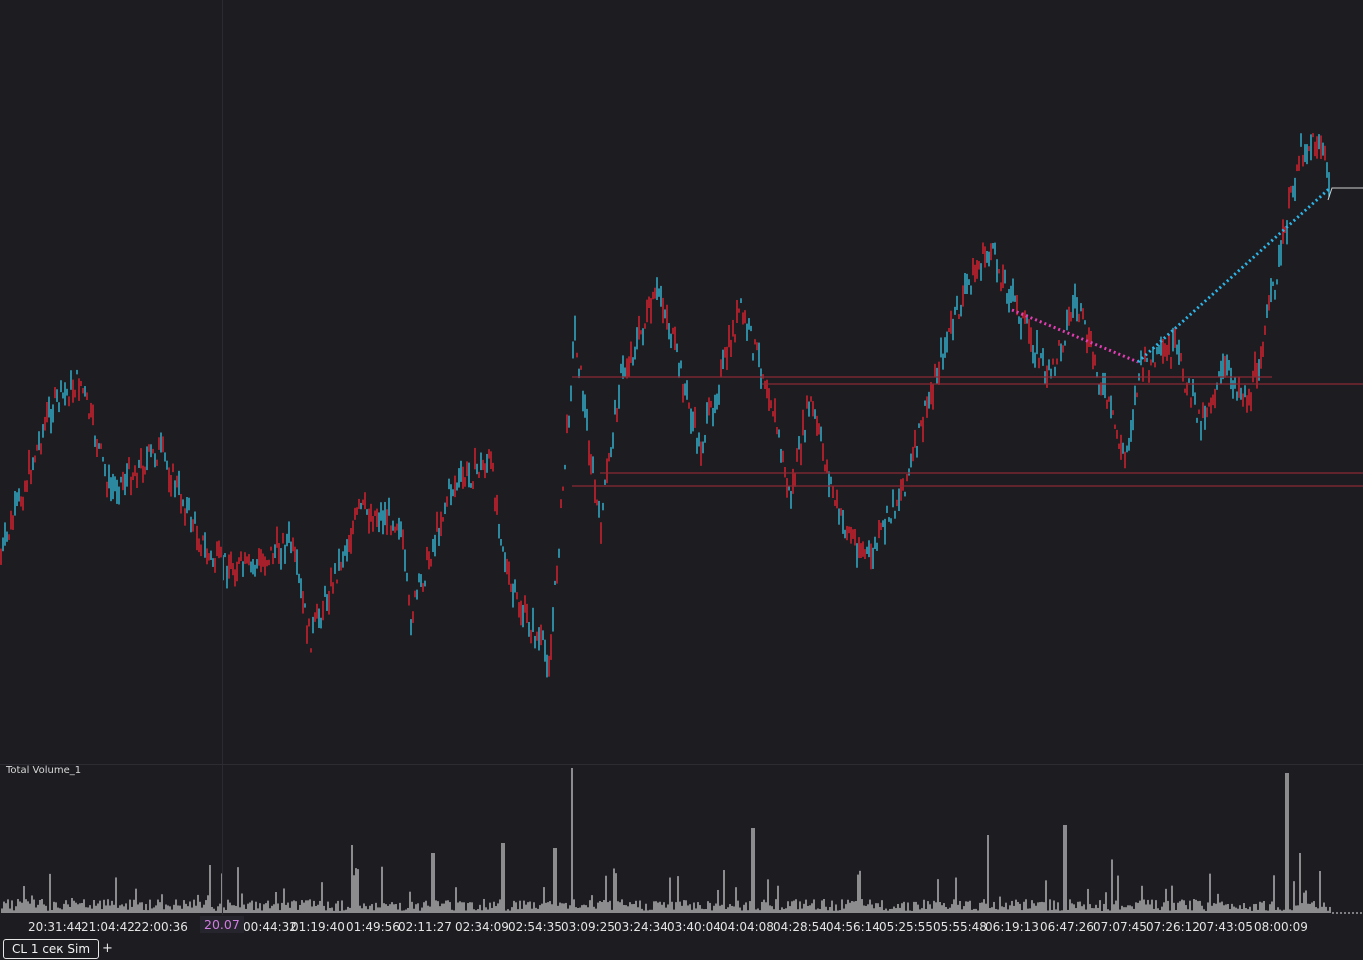 The height and width of the screenshot is (960, 1363). I want to click on time-tick: 04:04:08, so click(747, 927).